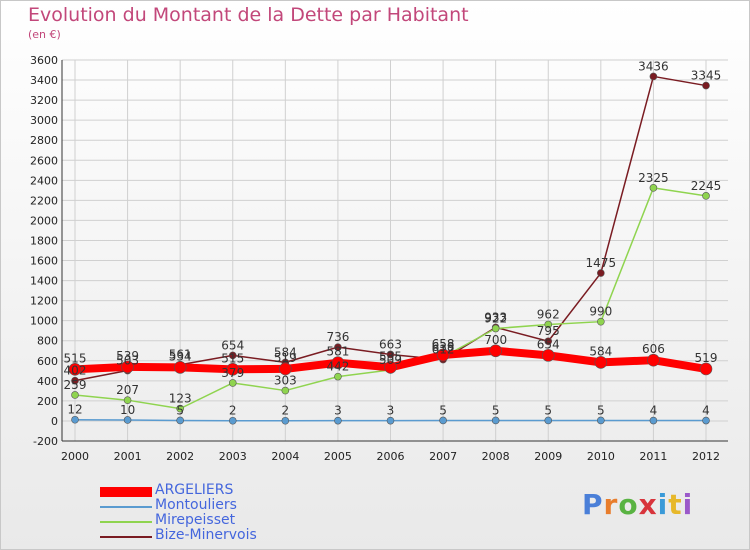 The image size is (750, 550). Describe the element at coordinates (706, 76) in the screenshot. I see `data-label: 3345` at that location.